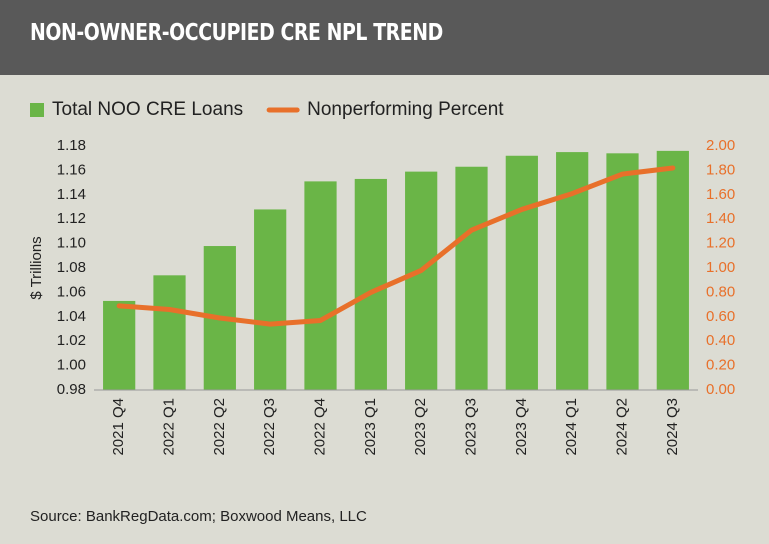 This screenshot has height=544, width=769. Describe the element at coordinates (720, 218) in the screenshot. I see `y2-tick-label: 1.40` at that location.